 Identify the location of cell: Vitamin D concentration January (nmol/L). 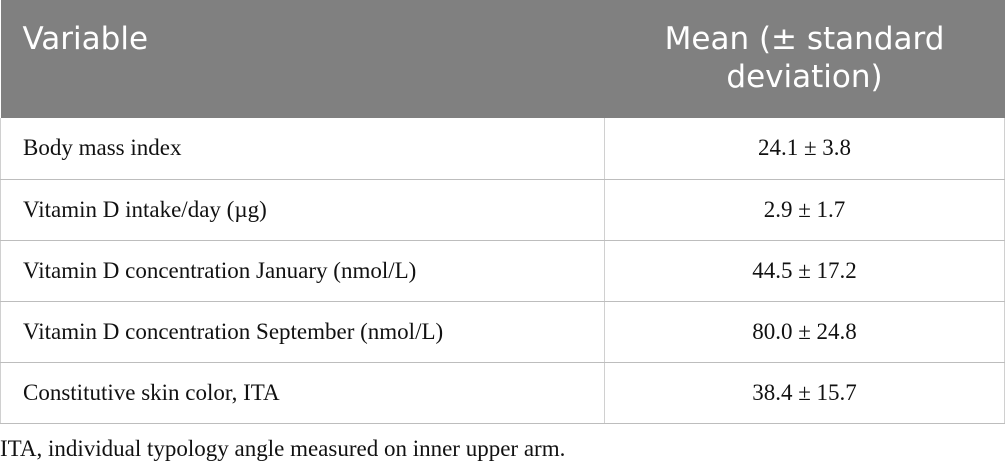
(302, 271).